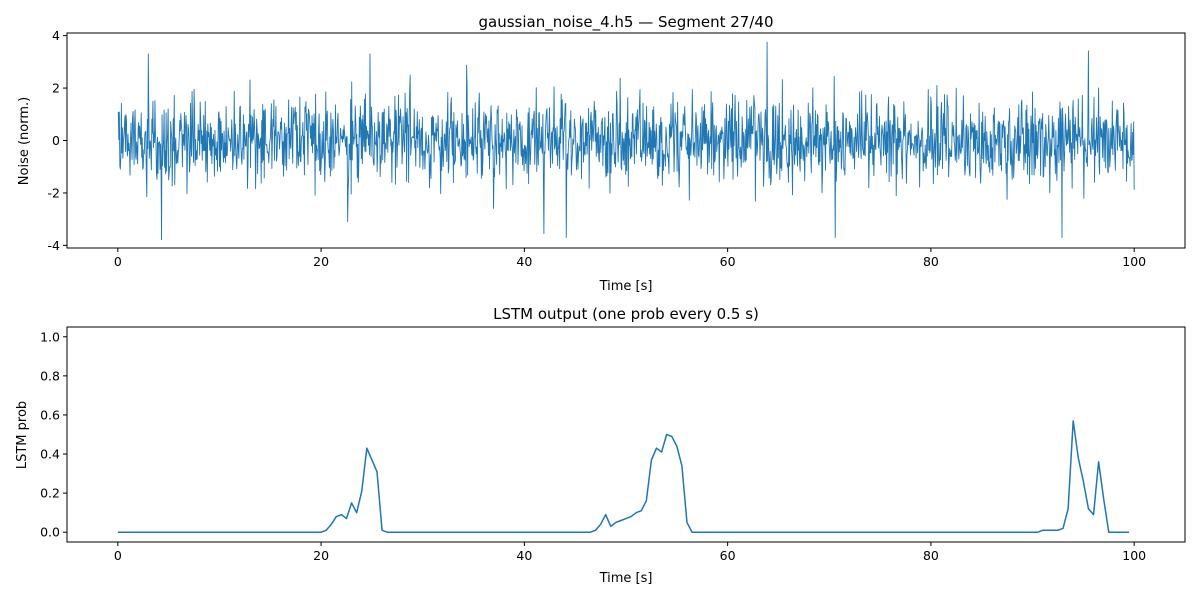 The height and width of the screenshot is (600, 1200). What do you see at coordinates (625, 22) in the screenshot?
I see `noise-chart-title: gaussian_noise_4.h5 — Segment 27/40` at bounding box center [625, 22].